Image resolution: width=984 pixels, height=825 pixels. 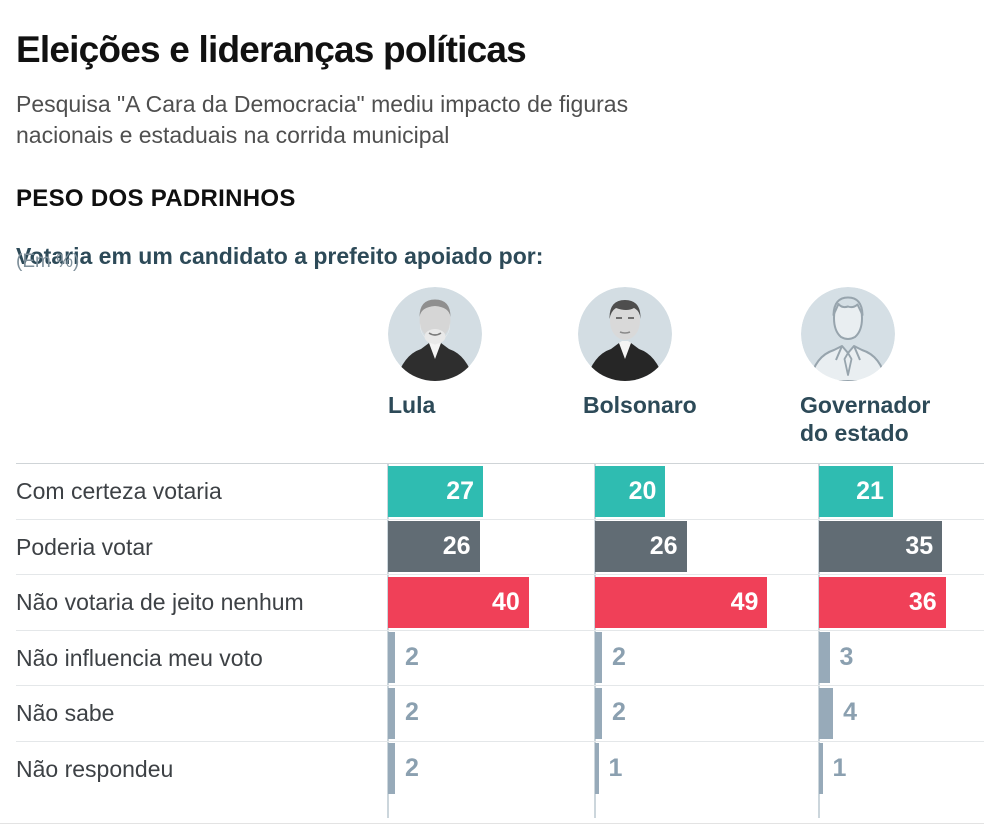 I want to click on column-label-governador: Governador do estado, so click(x=865, y=419).